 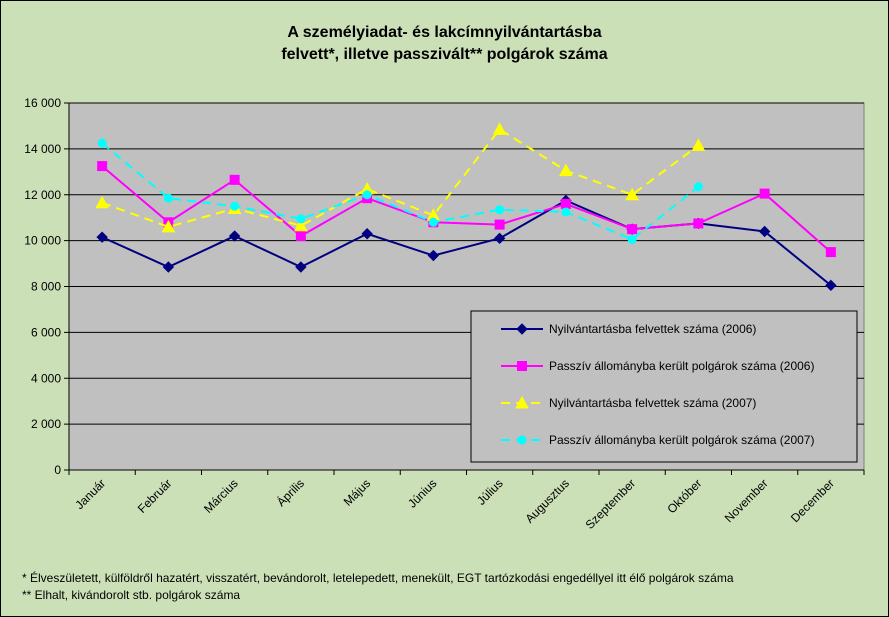 What do you see at coordinates (422, 493) in the screenshot?
I see `x-tick-label: Június` at bounding box center [422, 493].